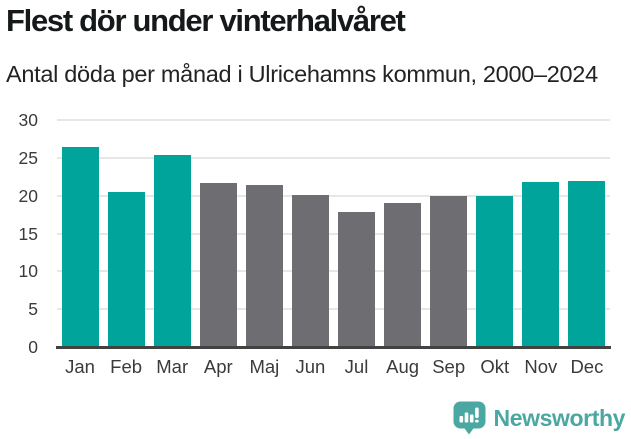  Describe the element at coordinates (310, 366) in the screenshot. I see `x-tick-jun: Jun` at that location.